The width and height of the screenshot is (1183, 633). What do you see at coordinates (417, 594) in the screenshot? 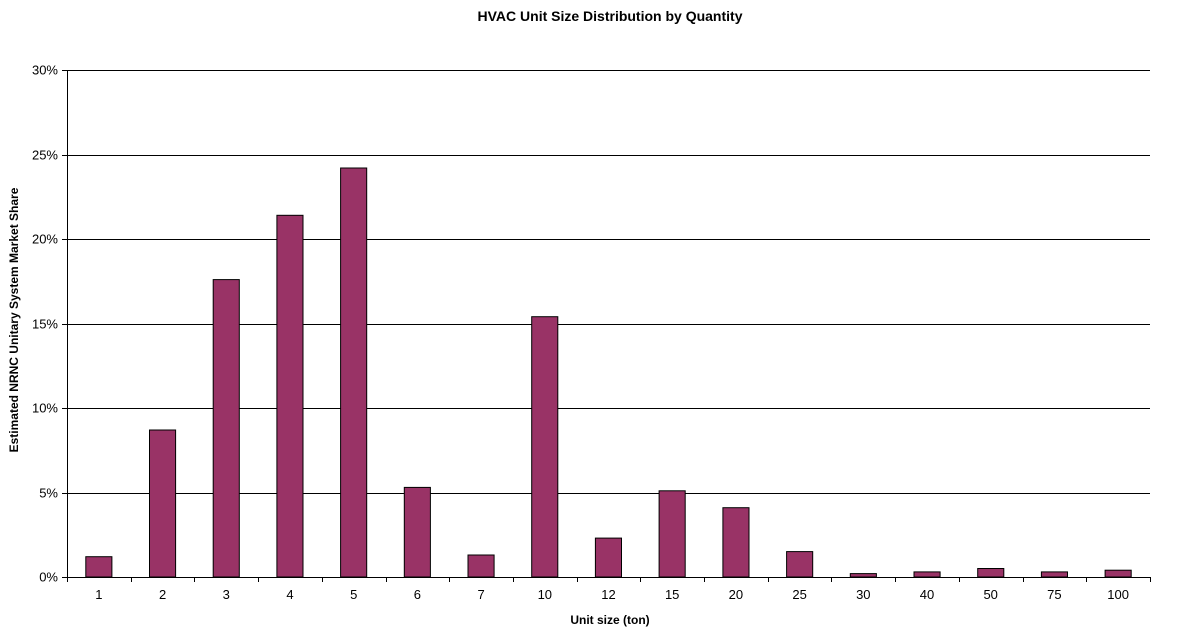
I see `x-tick-label: 6` at bounding box center [417, 594].